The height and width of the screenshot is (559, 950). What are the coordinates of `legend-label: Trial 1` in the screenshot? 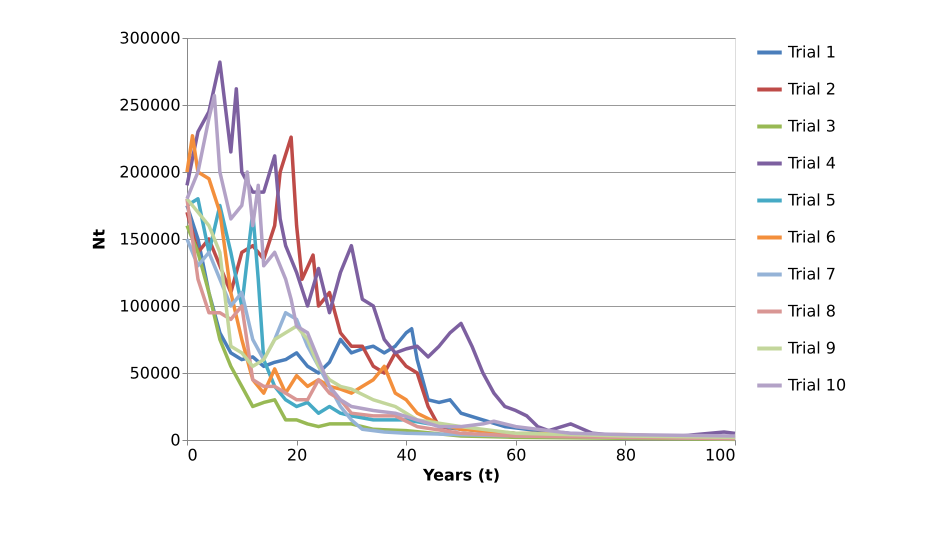 It's located at (811, 52).